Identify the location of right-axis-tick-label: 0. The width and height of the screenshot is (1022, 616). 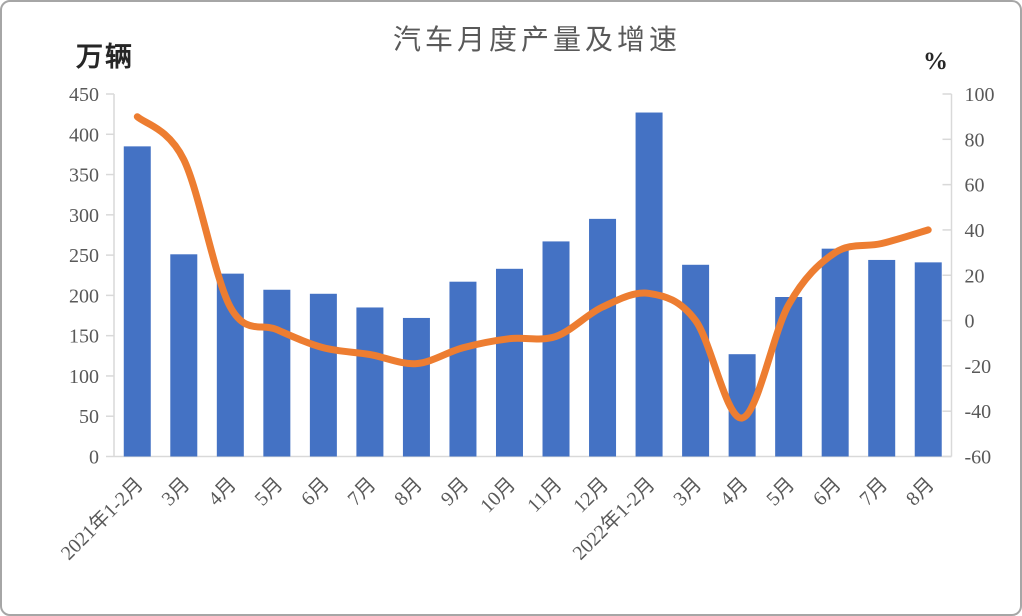
(970, 322).